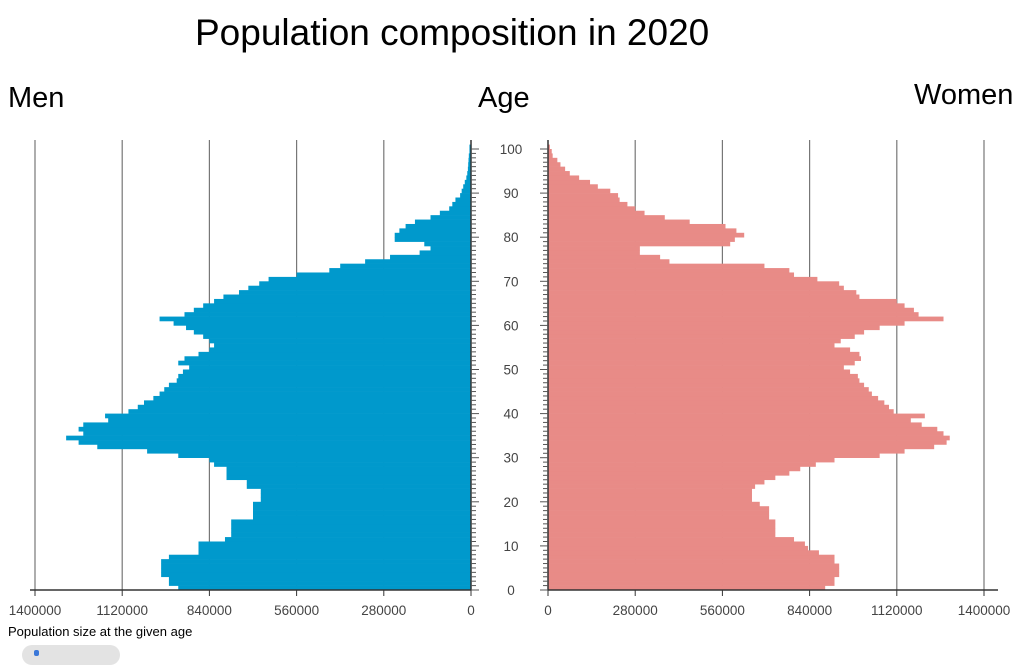 This screenshot has width=1024, height=665. What do you see at coordinates (511, 590) in the screenshot?
I see `age-tick-label: 0` at bounding box center [511, 590].